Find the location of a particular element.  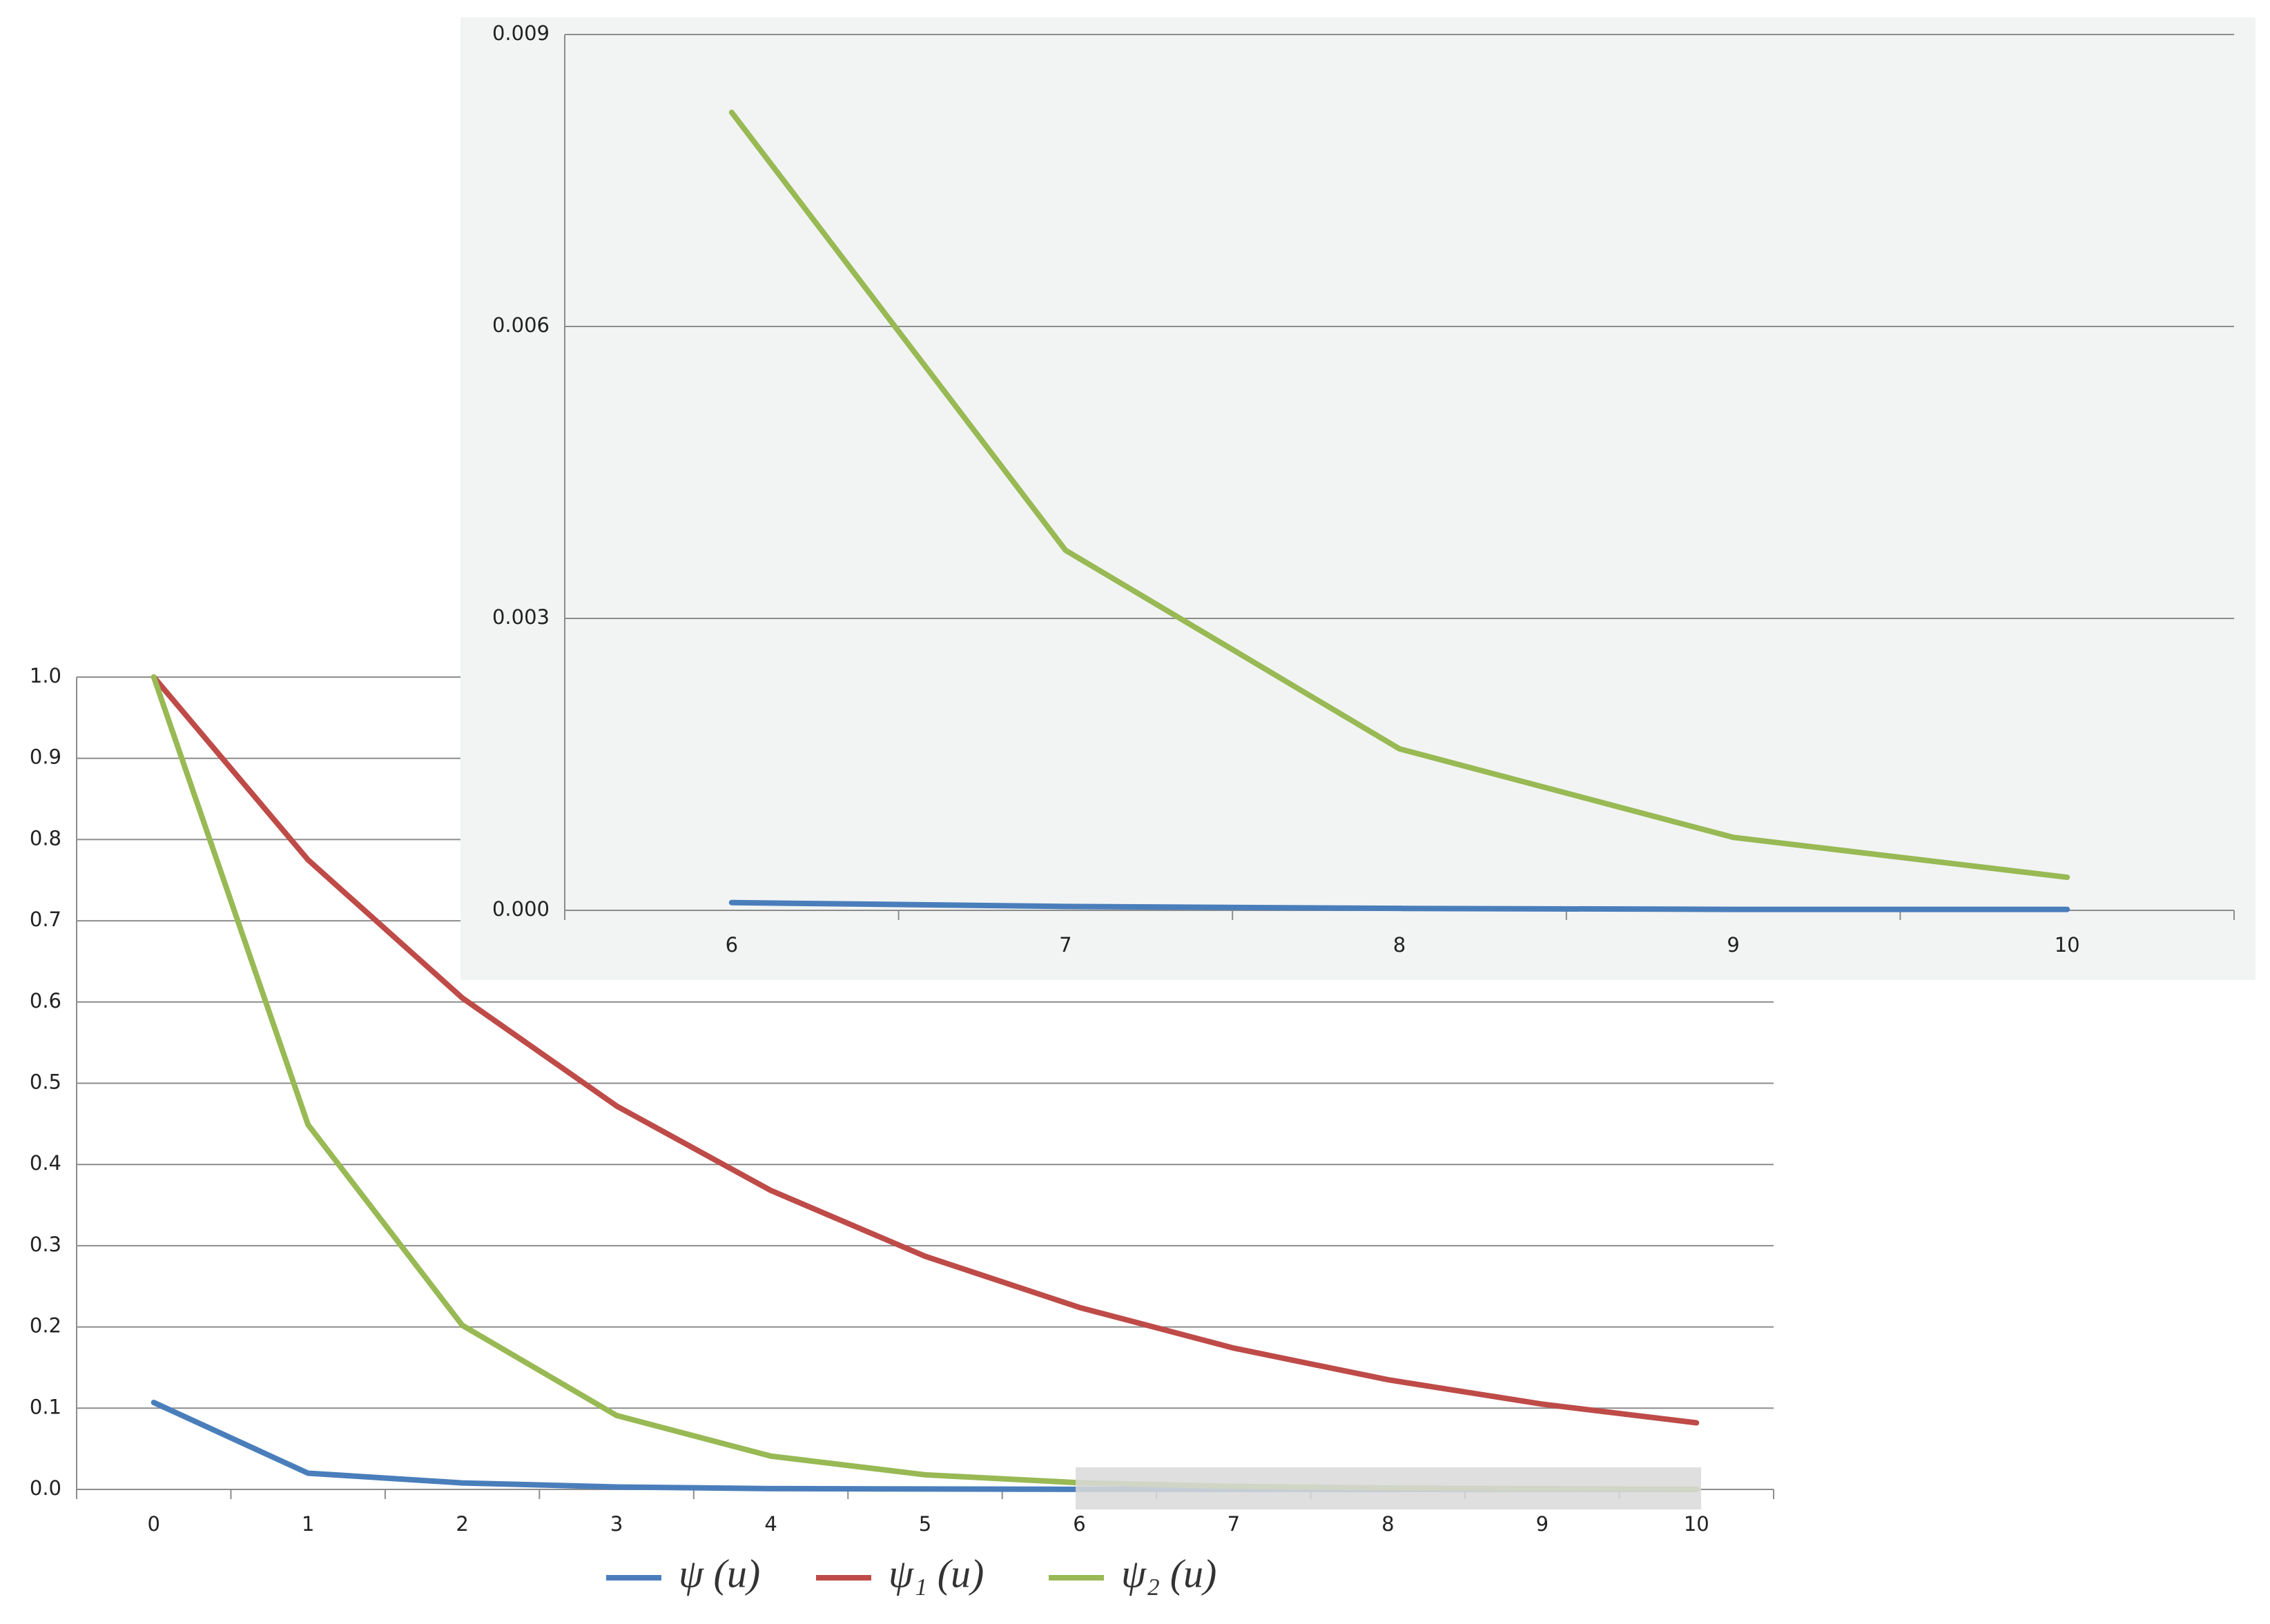

legend: ψ₁ (u) is located at coordinates (936, 1574).